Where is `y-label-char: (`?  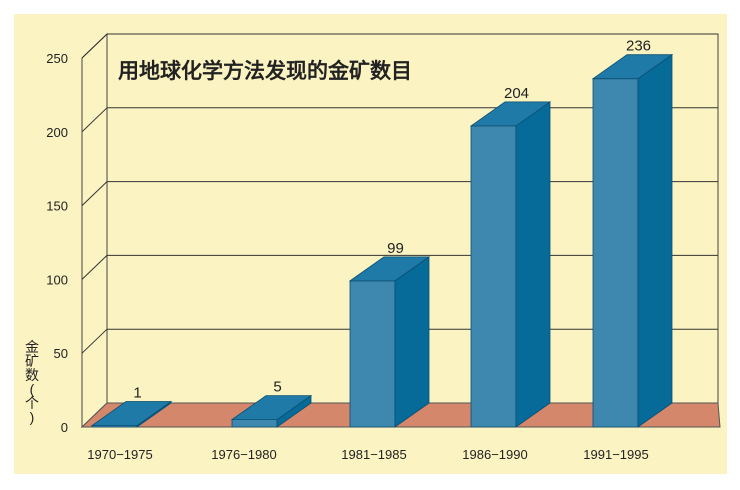
y-label-char: ( is located at coordinates (32, 389).